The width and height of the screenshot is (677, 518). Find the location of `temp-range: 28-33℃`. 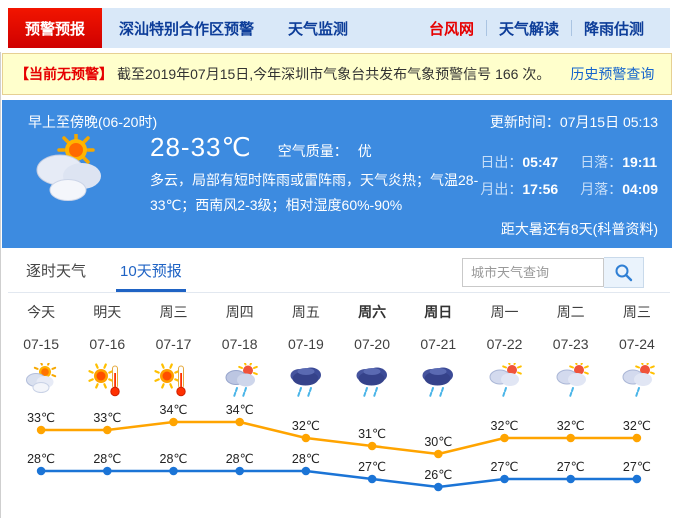

temp-range: 28-33℃ is located at coordinates (201, 147).